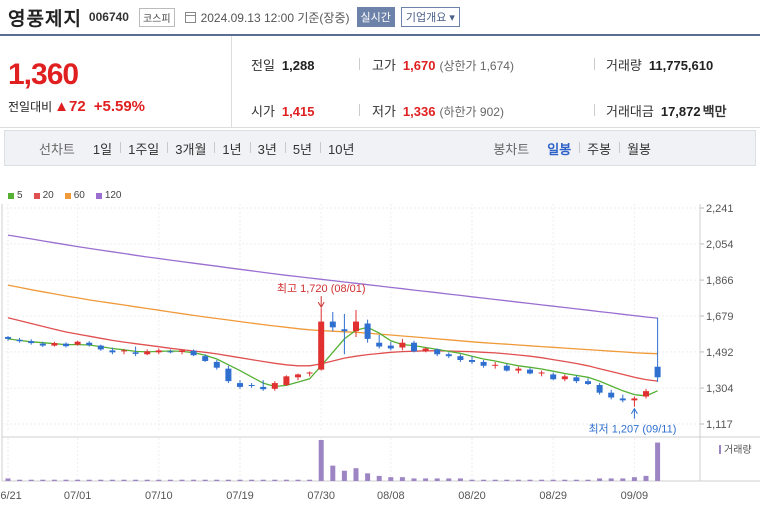 Image resolution: width=760 pixels, height=510 pixels. What do you see at coordinates (720, 389) in the screenshot?
I see `y-tick-label: 1,304` at bounding box center [720, 389].